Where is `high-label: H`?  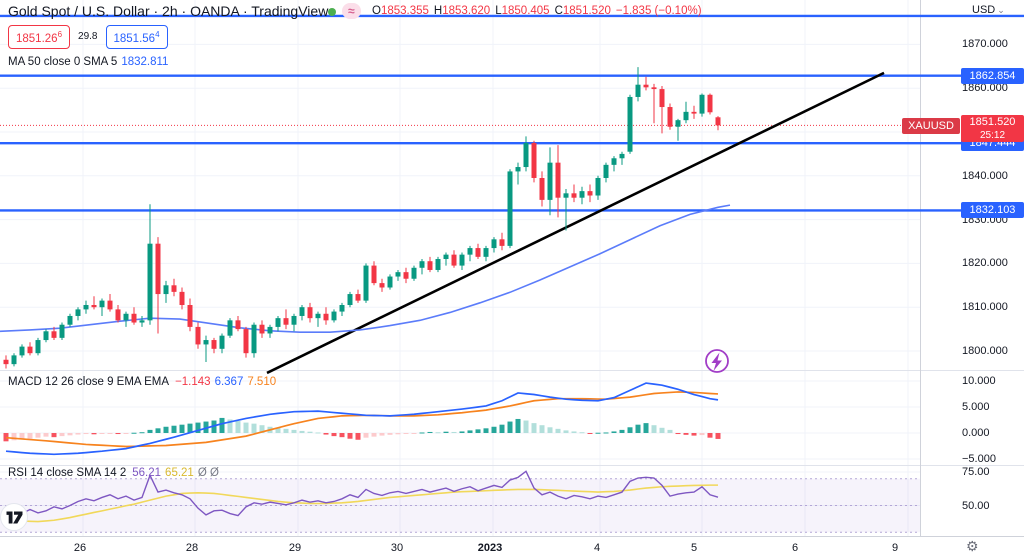
high-label: H is located at coordinates (438, 11).